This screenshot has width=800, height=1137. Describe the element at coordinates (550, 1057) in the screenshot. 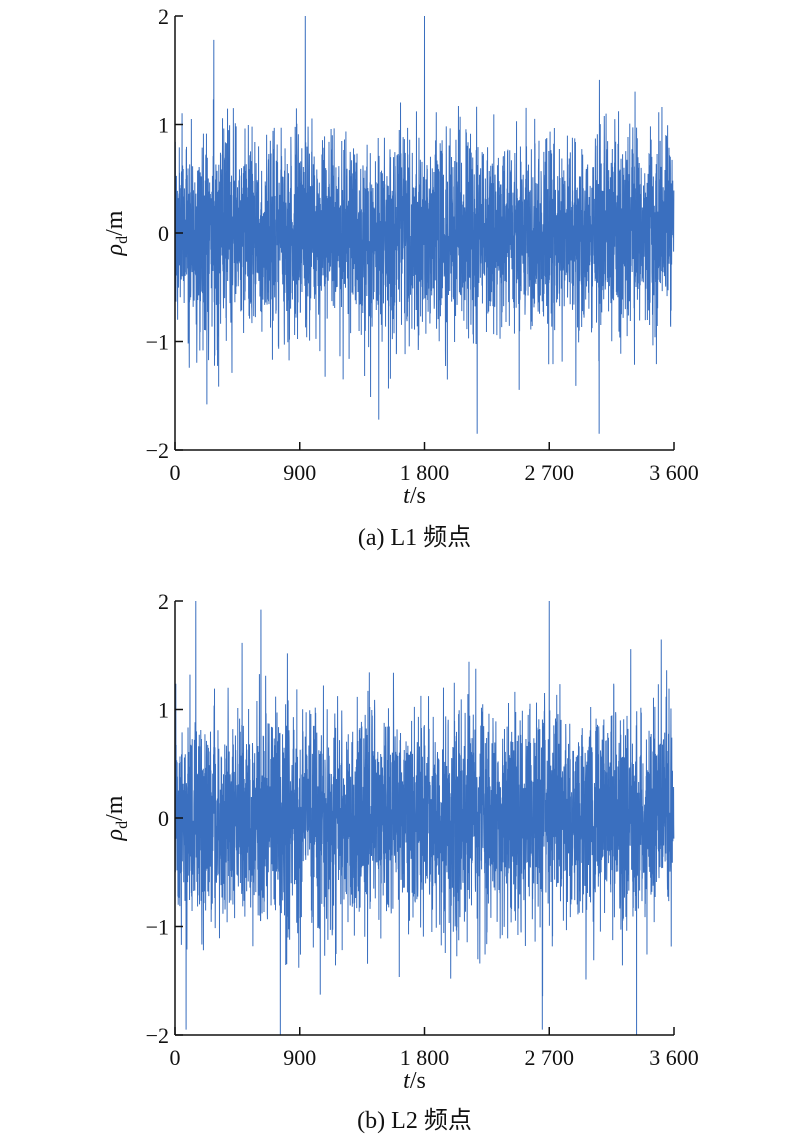

I see `x-tick-label-b: 2 700` at that location.